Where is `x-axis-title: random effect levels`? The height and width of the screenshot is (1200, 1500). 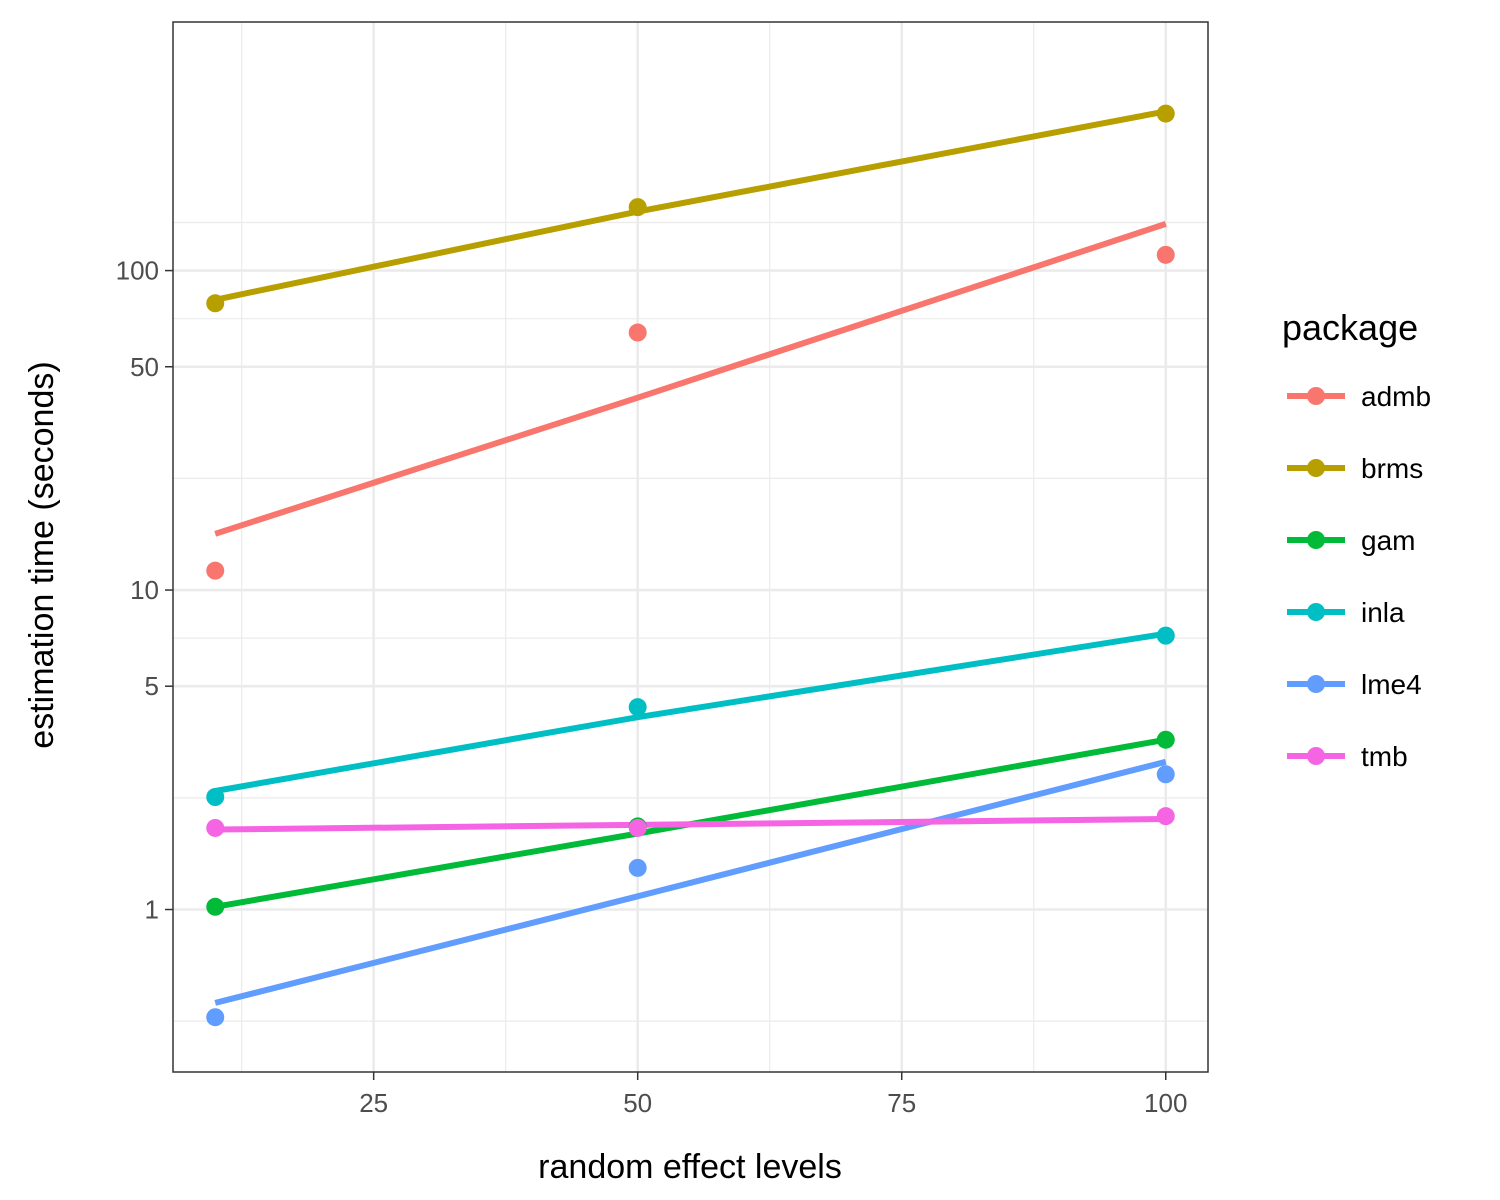
x-axis-title: random effect levels is located at coordinates (690, 1167).